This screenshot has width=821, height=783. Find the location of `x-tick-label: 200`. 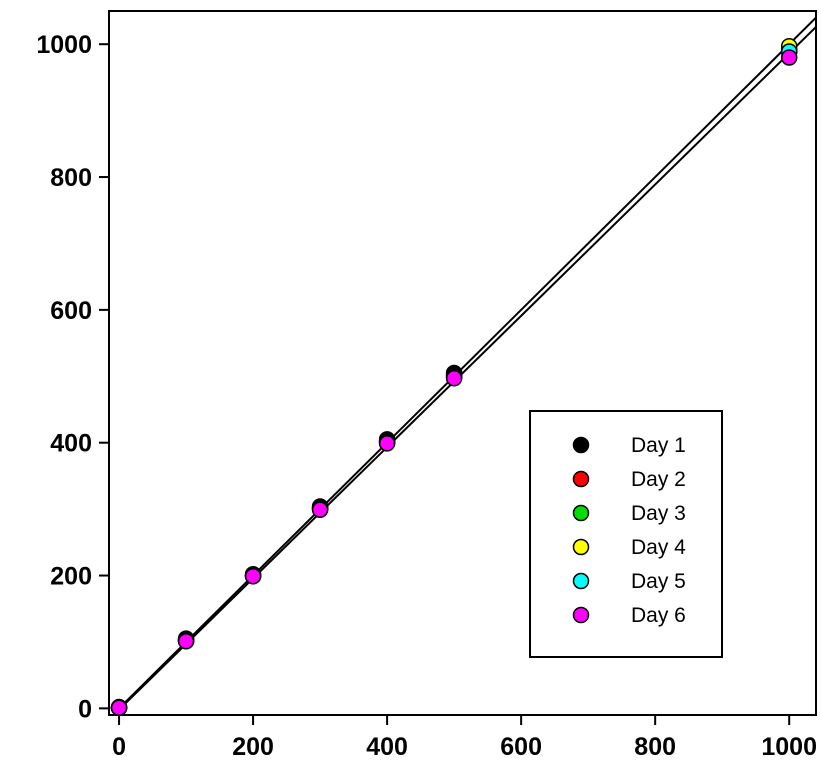

x-tick-label: 200 is located at coordinates (253, 747).